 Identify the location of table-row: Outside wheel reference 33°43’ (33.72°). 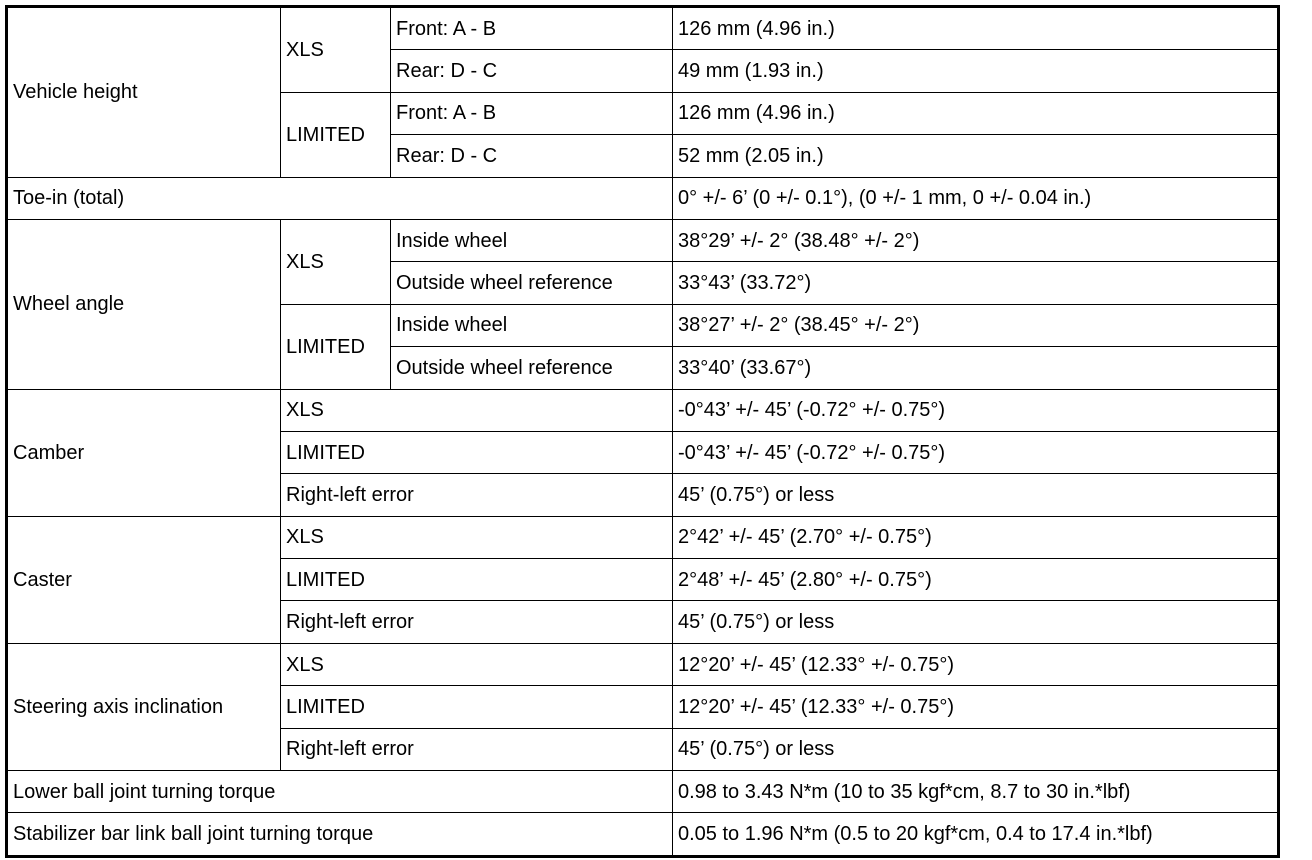
(643, 283).